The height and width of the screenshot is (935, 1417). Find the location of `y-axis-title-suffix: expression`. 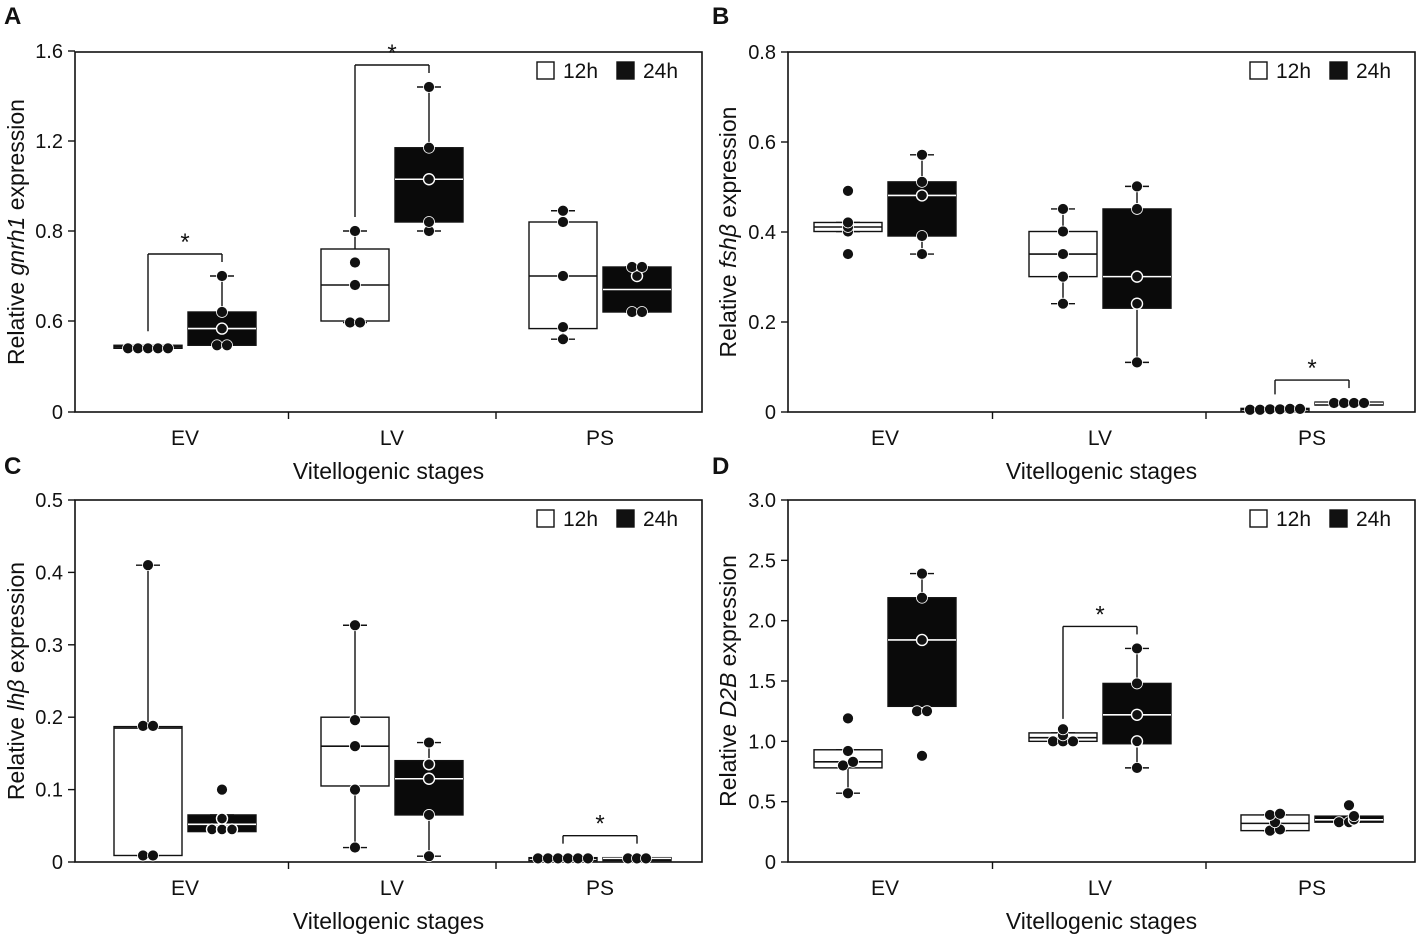

y-axis-title-suffix: expression is located at coordinates (16, 158).